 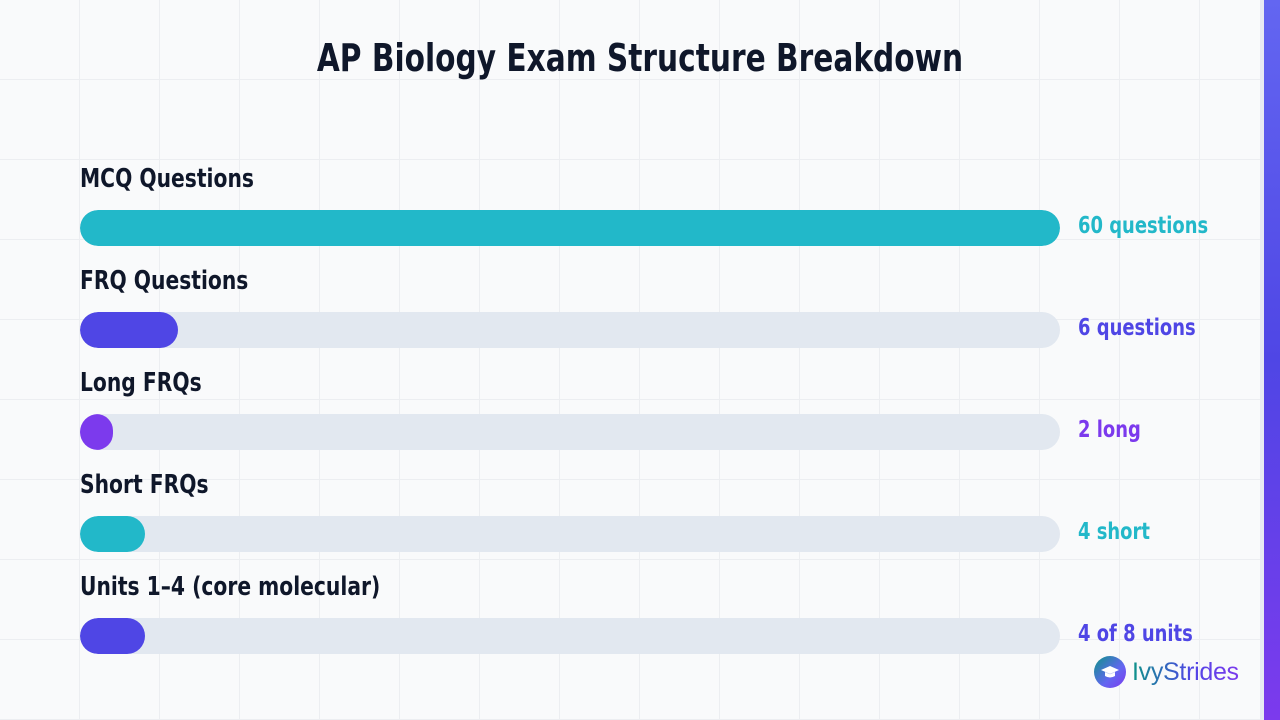 What do you see at coordinates (670, 311) in the screenshot?
I see `bar-row: FRQ Questions 6 questions` at bounding box center [670, 311].